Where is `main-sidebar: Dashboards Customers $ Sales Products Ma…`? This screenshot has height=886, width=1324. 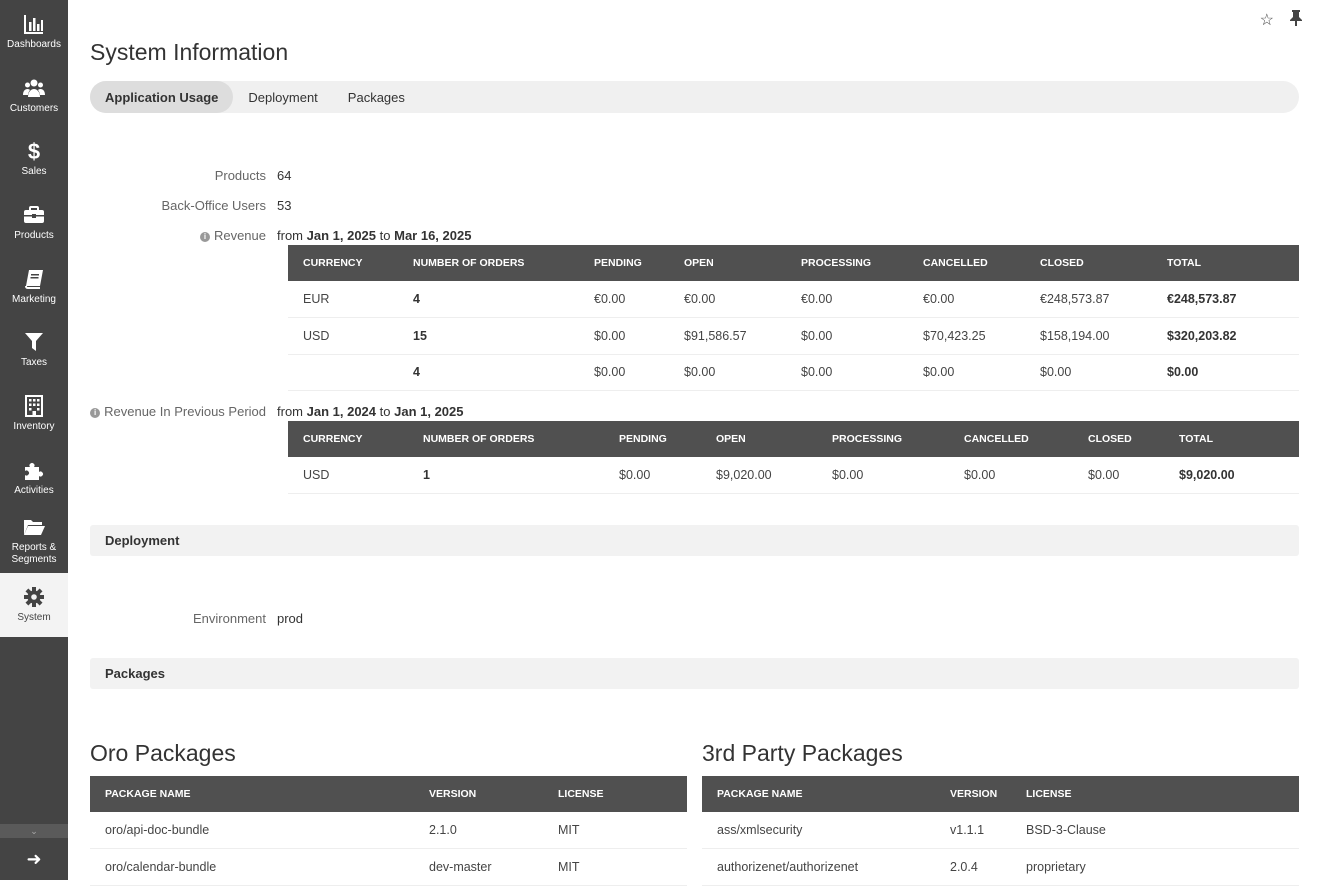
main-sidebar: Dashboards Customers $ Sales Products Ma… is located at coordinates (34, 440).